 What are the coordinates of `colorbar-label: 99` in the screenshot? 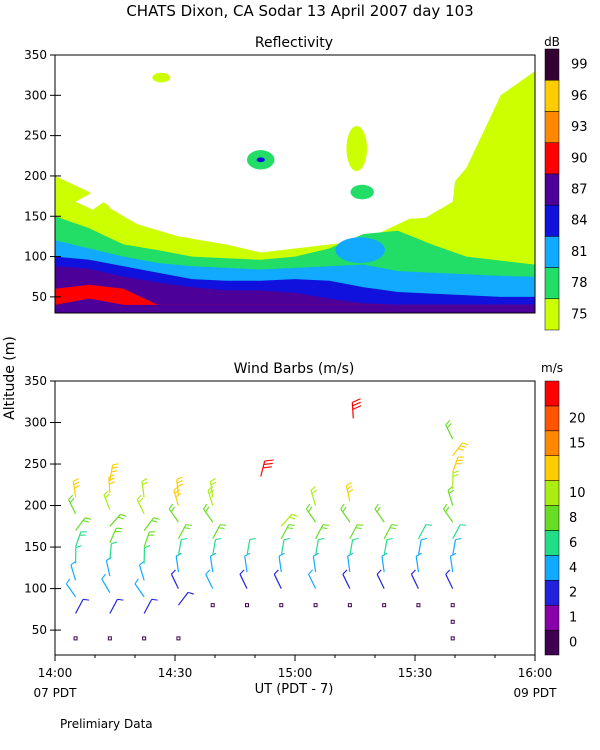 It's located at (579, 65).